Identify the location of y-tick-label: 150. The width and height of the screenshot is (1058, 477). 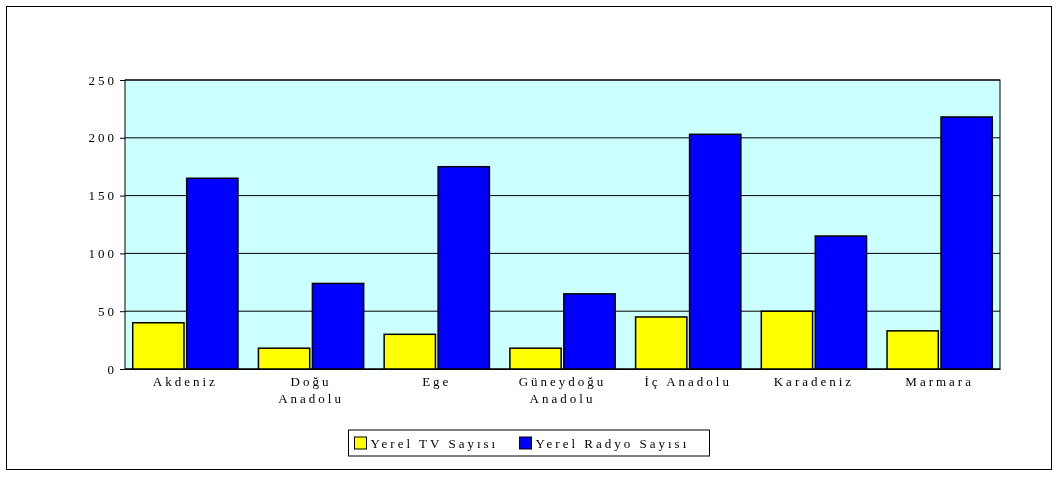
(102, 196).